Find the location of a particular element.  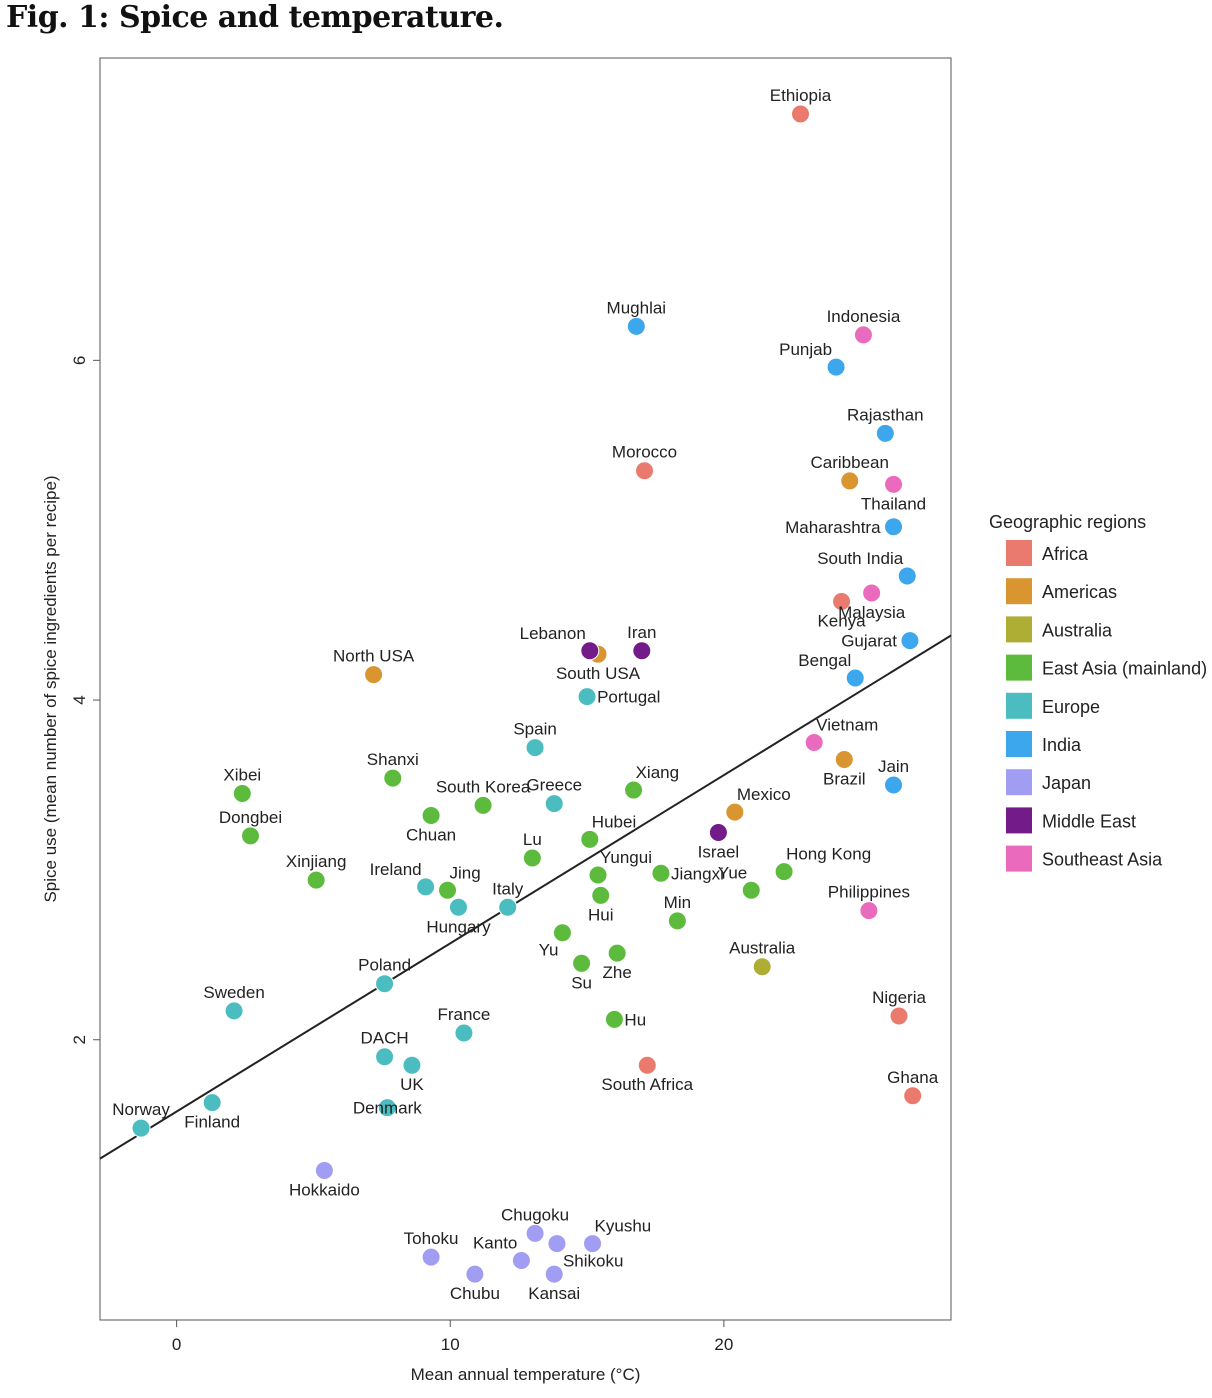

point-label-bengal: Bengal is located at coordinates (824, 660).